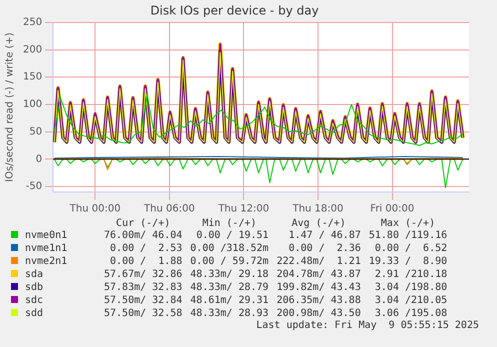 This screenshot has height=347, width=497. Describe the element at coordinates (39, 159) in the screenshot. I see `y-tick-label: 0` at that location.